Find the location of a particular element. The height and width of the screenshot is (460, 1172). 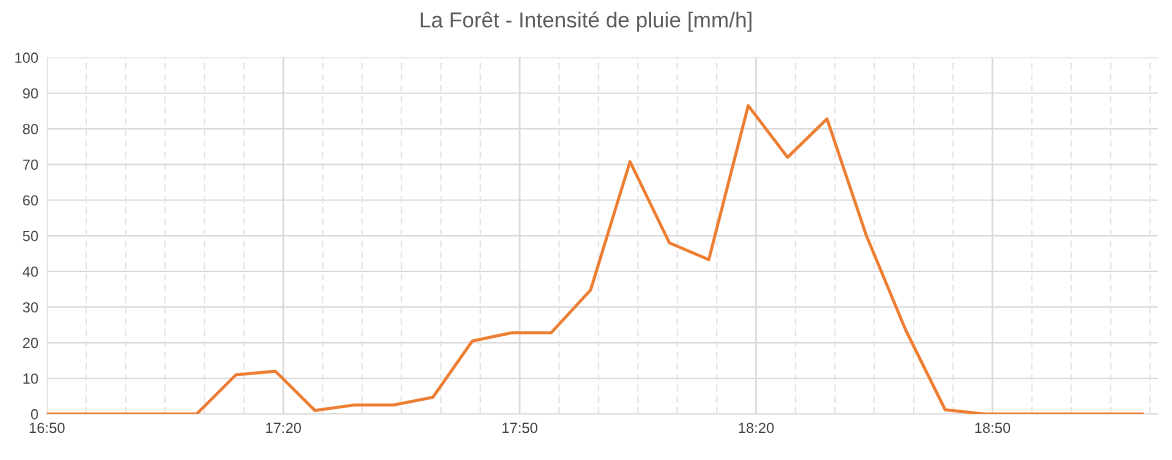

y-tick-label: 10 is located at coordinates (30, 378).